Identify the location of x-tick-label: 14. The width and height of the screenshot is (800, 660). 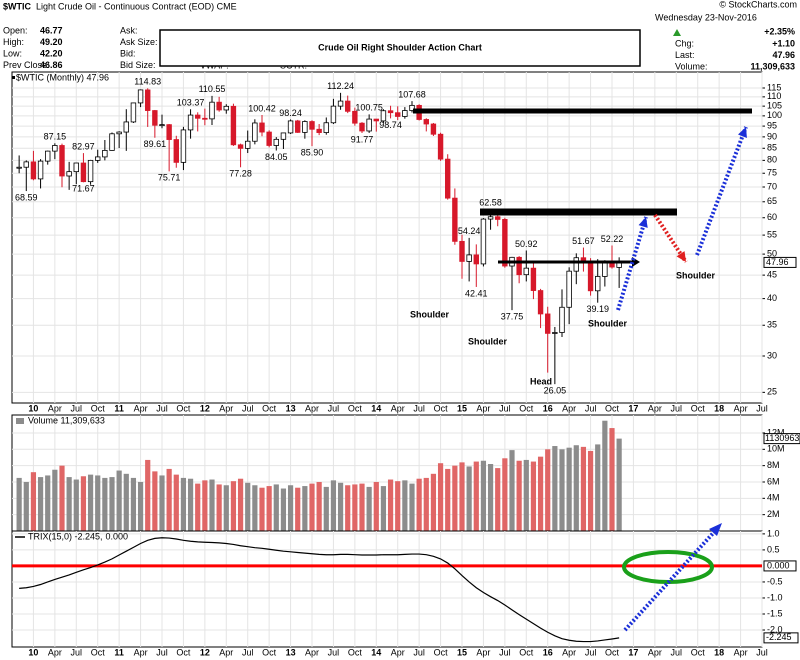
(376, 652).